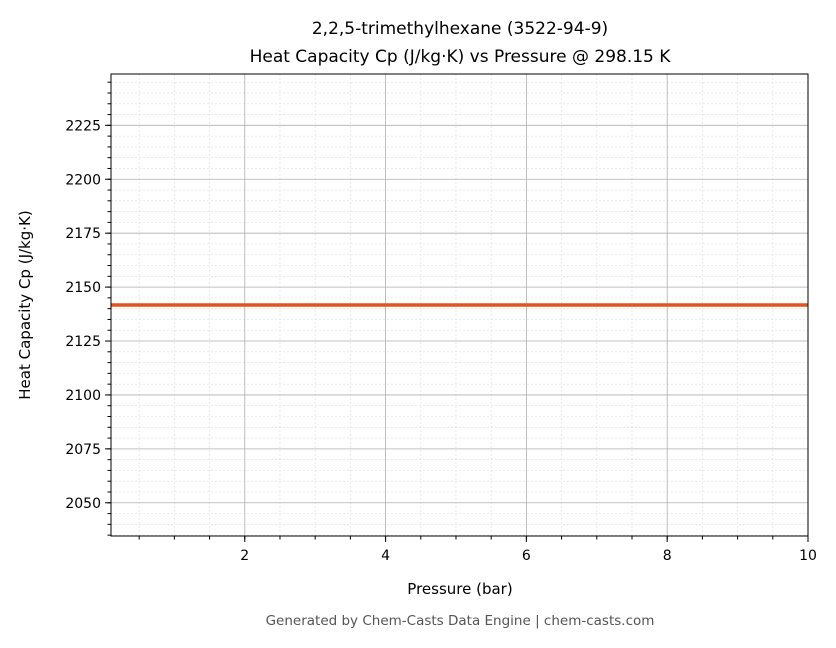  I want to click on x-tick-label: 10, so click(808, 556).